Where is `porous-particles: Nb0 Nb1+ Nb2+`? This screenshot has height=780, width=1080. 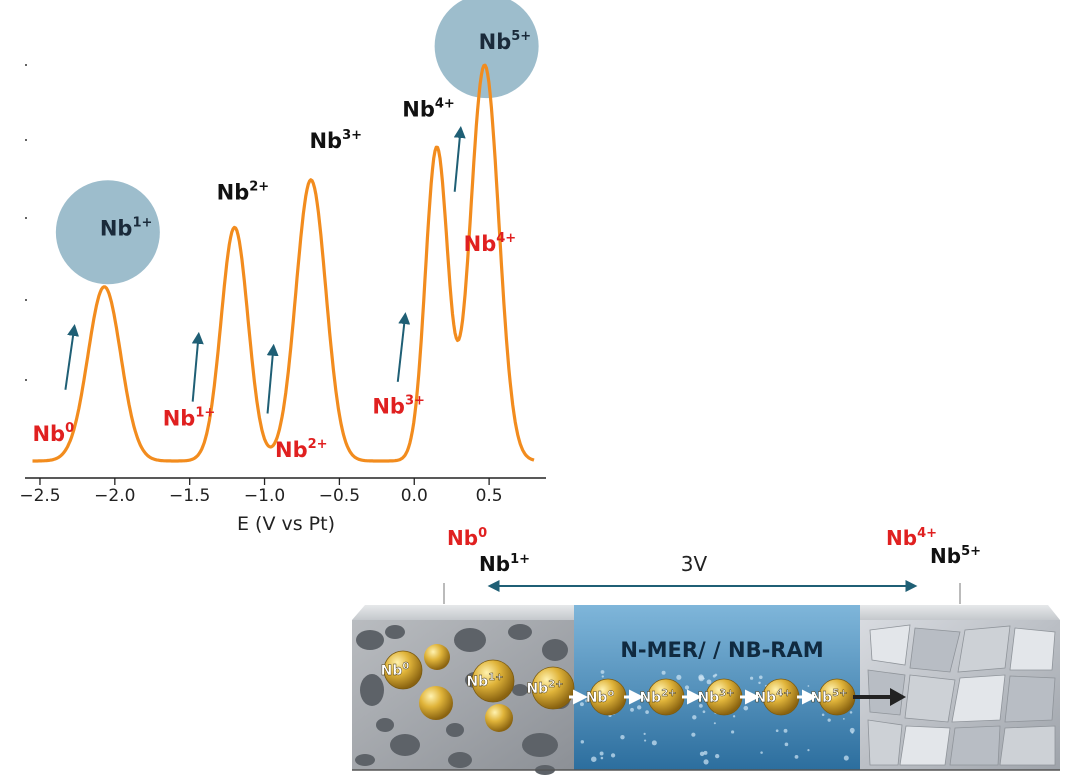
porous-particles: Nb0 Nb1+ Nb2+ is located at coordinates (477, 680).